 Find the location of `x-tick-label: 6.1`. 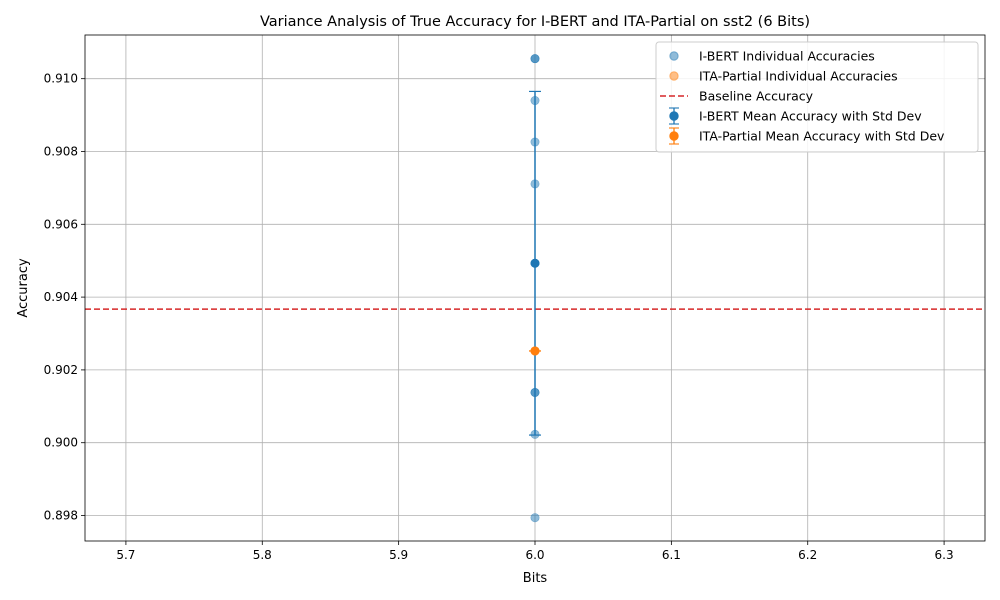

x-tick-label: 6.1 is located at coordinates (671, 555).